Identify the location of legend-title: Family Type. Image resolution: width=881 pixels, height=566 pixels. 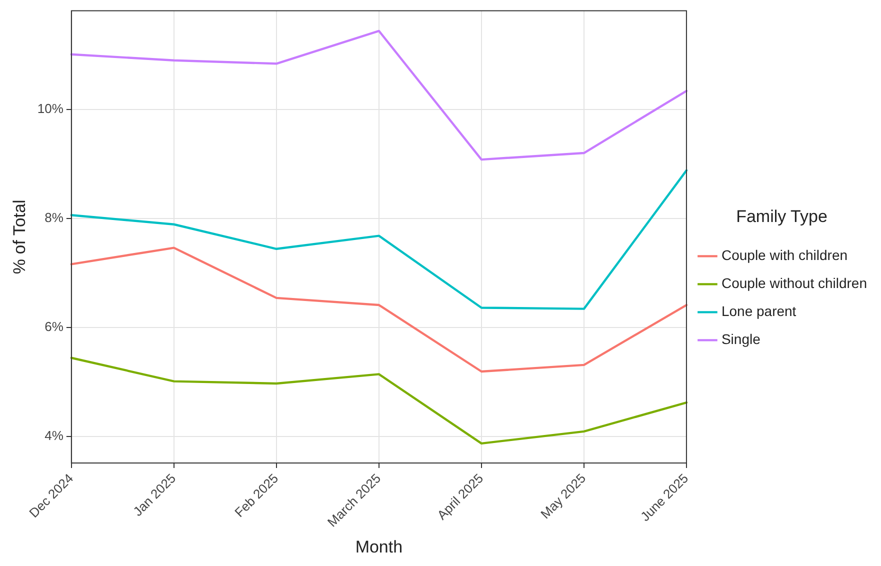
(782, 216).